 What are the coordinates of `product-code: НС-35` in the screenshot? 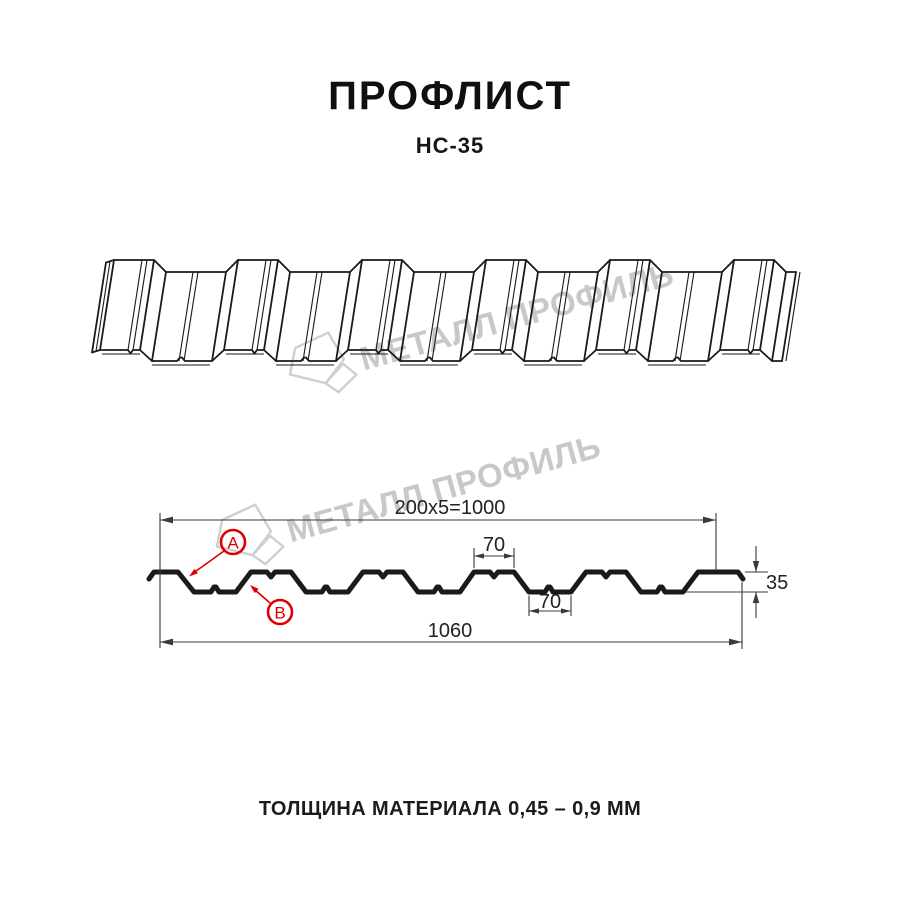 It's located at (450, 145).